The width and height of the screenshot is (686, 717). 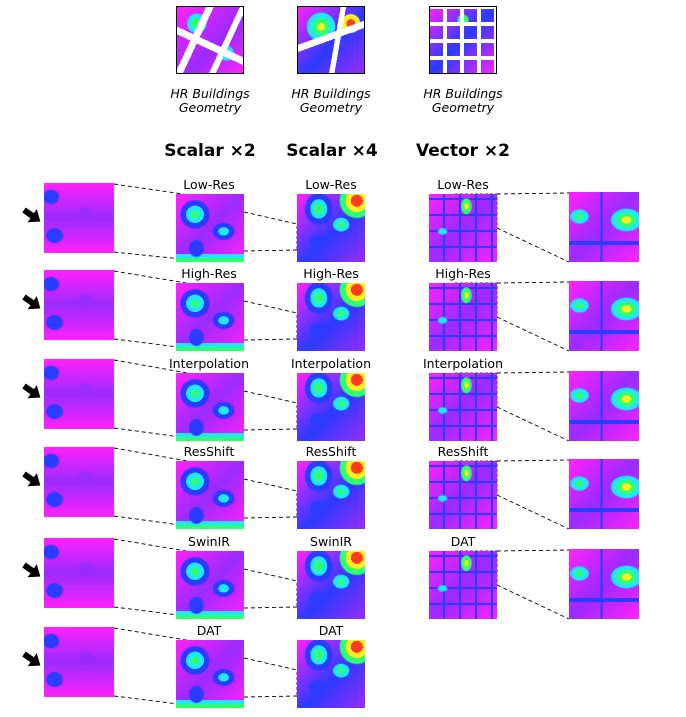 What do you see at coordinates (463, 184) in the screenshot?
I see `vector-x2-row-label: Low-Res` at bounding box center [463, 184].